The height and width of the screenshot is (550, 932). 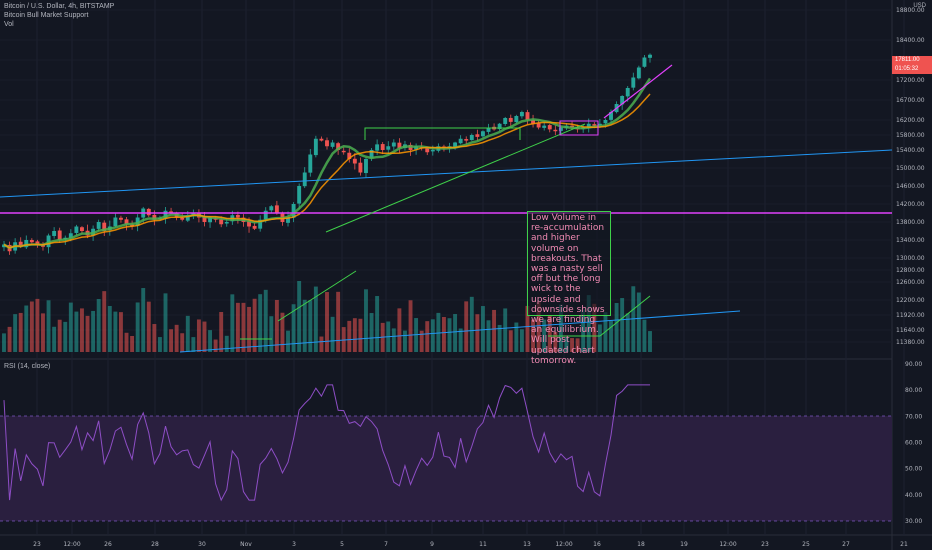 I want to click on rsi-tick-label: 30.00, so click(x=913, y=521).